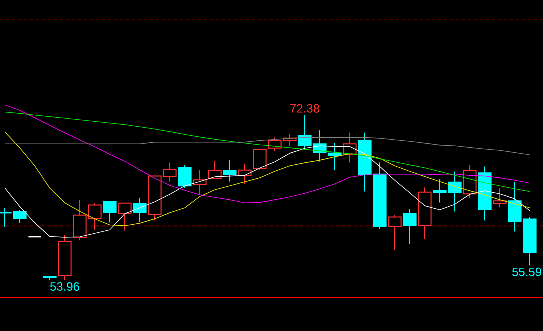 Image resolution: width=543 pixels, height=331 pixels. What do you see at coordinates (527, 272) in the screenshot?
I see `annotation: 55.59` at bounding box center [527, 272].